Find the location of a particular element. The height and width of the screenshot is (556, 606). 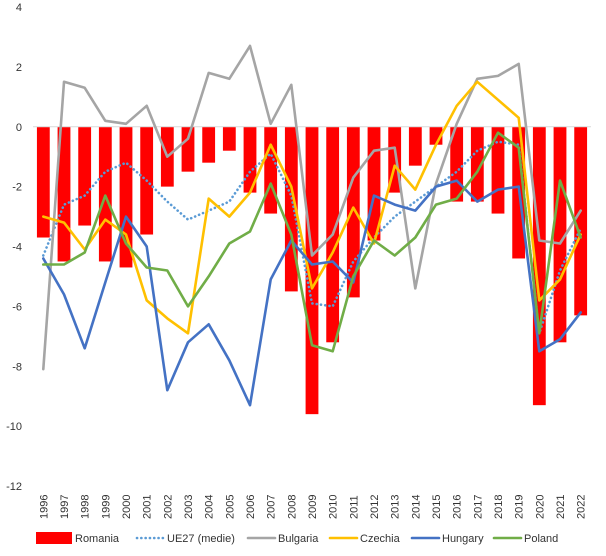

y-tick-label: -6 is located at coordinates (17, 307).